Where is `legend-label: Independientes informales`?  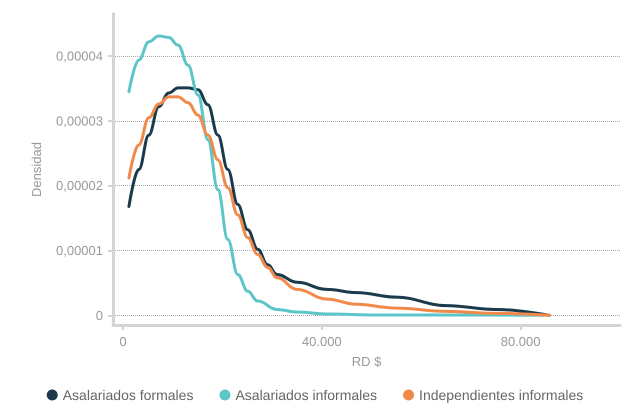
legend-label: Independientes informales is located at coordinates (501, 395).